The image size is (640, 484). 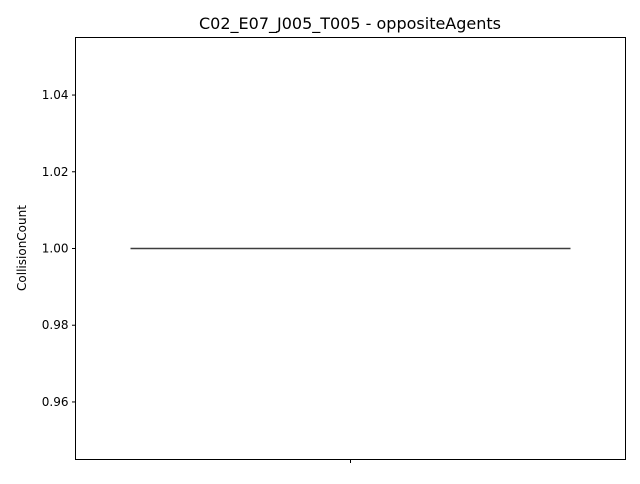 What do you see at coordinates (55, 249) in the screenshot?
I see `y-tick-label: 1.00` at bounding box center [55, 249].